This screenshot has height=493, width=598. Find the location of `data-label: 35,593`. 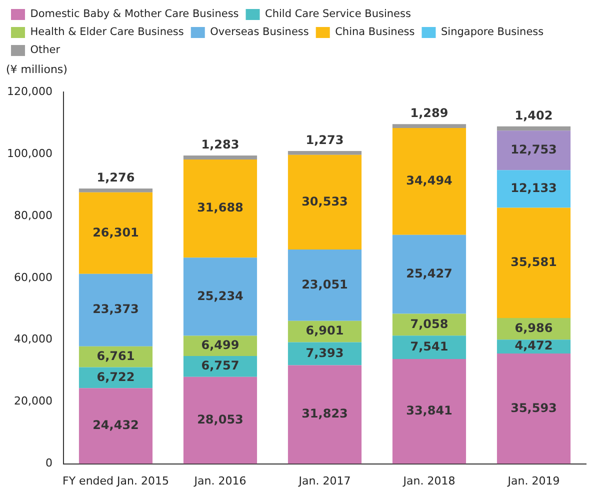

data-label: 35,593 is located at coordinates (533, 407).